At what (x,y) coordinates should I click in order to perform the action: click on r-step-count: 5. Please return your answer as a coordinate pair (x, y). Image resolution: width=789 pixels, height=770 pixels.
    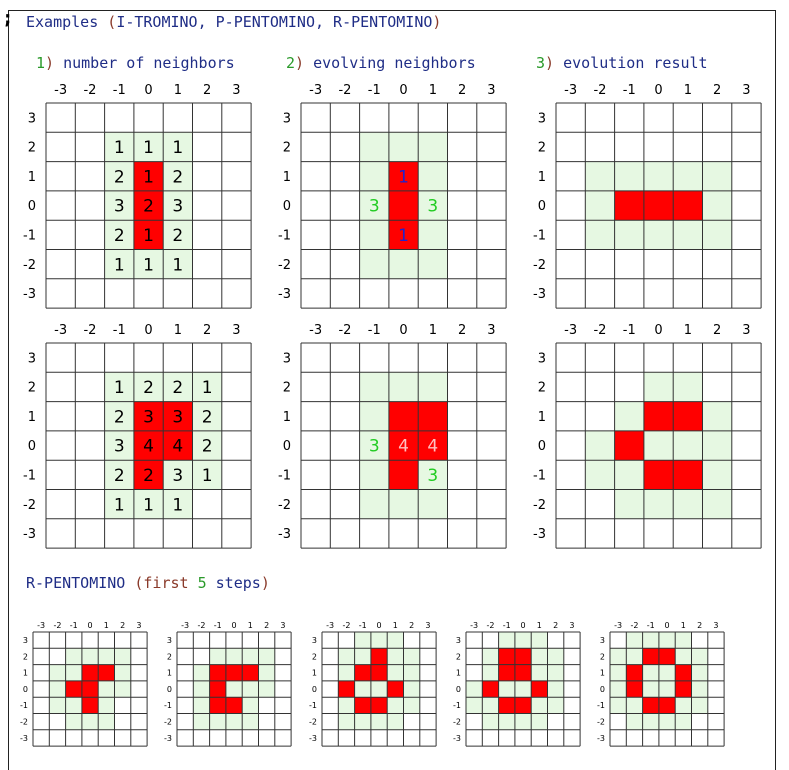
    Looking at the image, I should click on (202, 583).